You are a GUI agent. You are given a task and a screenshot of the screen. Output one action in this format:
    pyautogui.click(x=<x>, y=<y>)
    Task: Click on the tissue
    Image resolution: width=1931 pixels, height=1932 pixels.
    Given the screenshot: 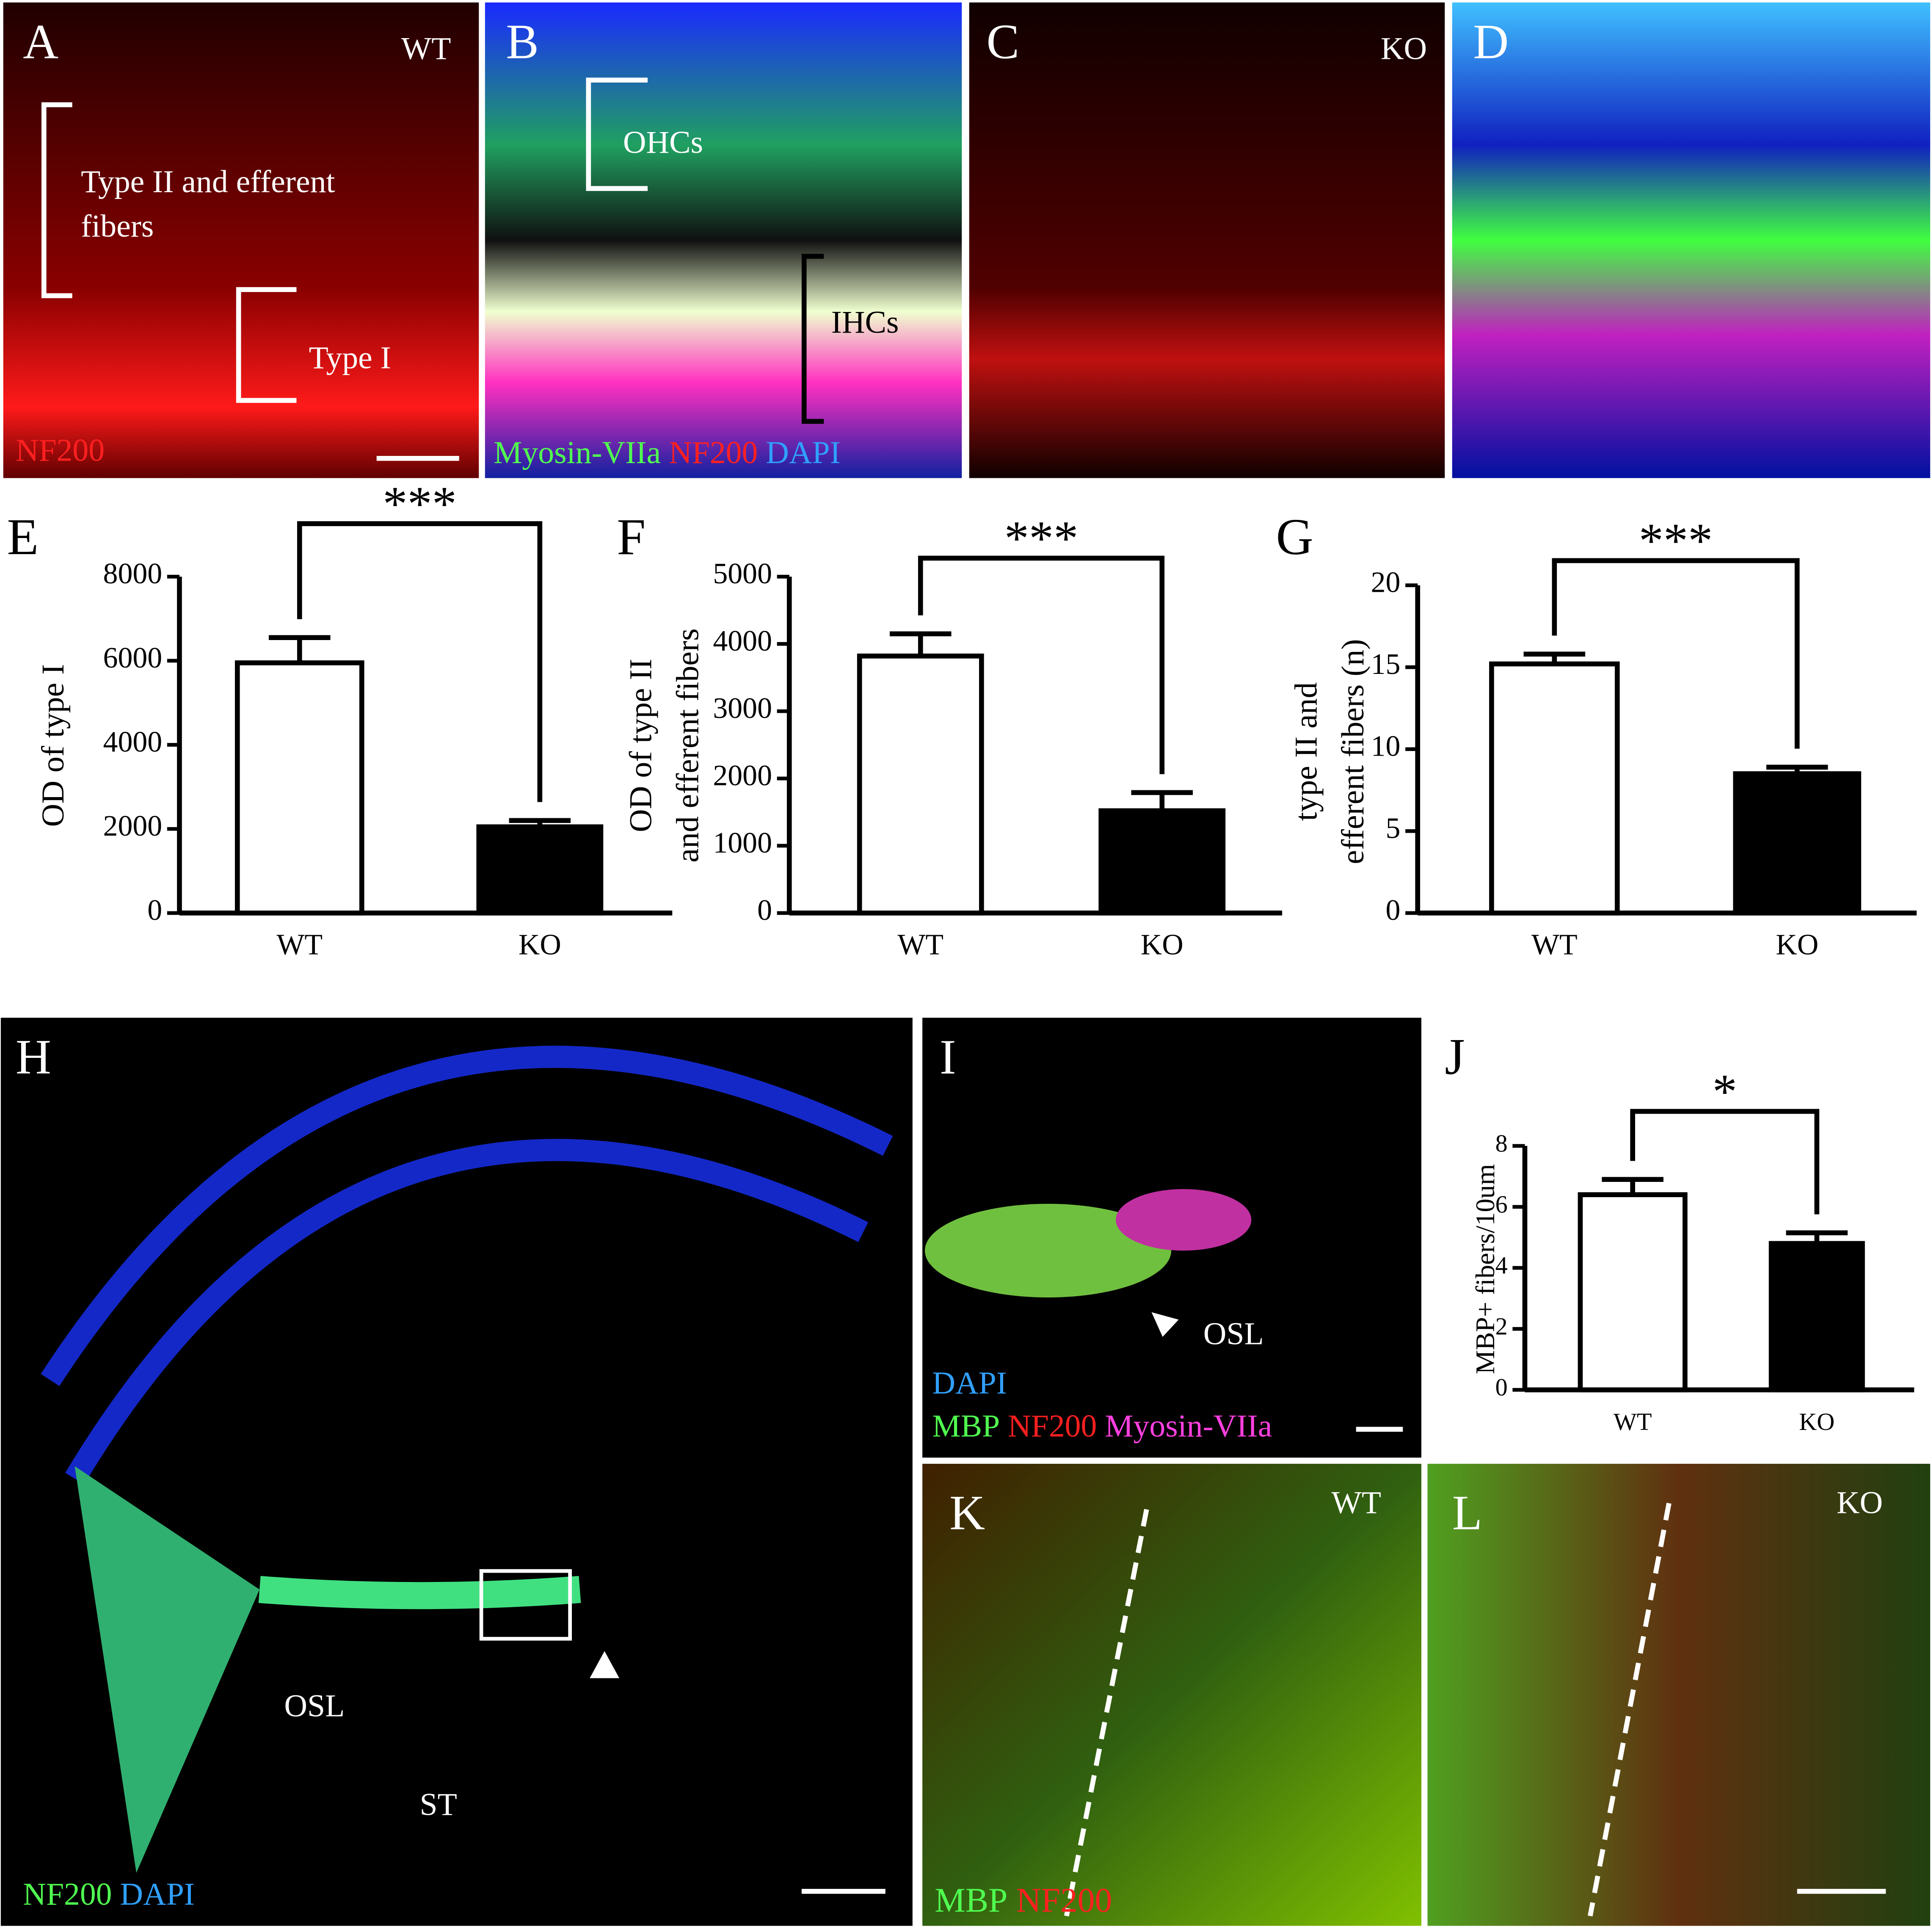 What is the action you would take?
    pyautogui.click(x=467, y=1265)
    